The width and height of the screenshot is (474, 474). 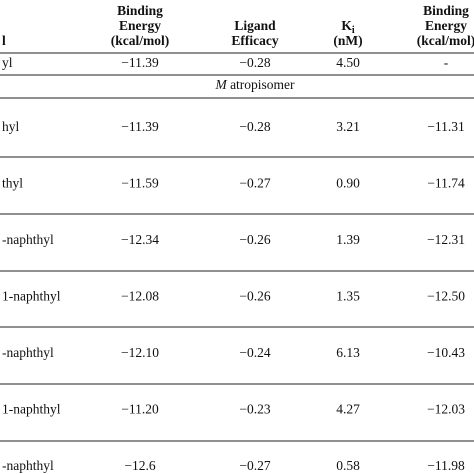 I want to click on cell: 0.90, so click(x=348, y=183).